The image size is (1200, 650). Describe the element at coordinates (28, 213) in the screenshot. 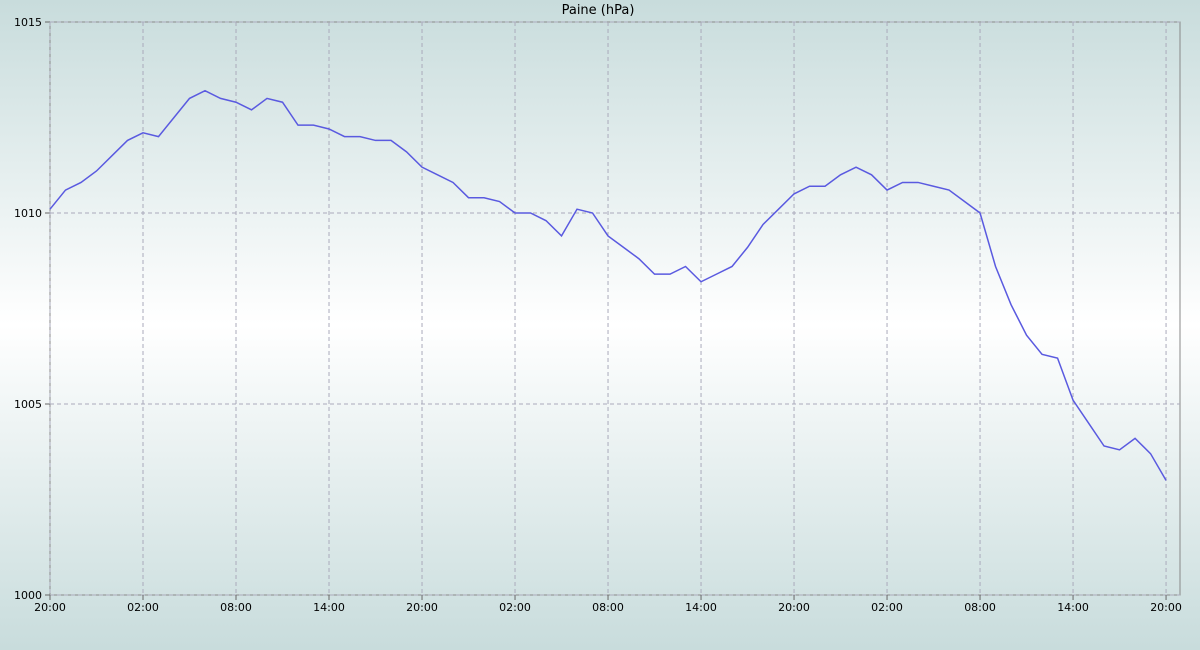

I see `y-tick-label: 1010` at that location.